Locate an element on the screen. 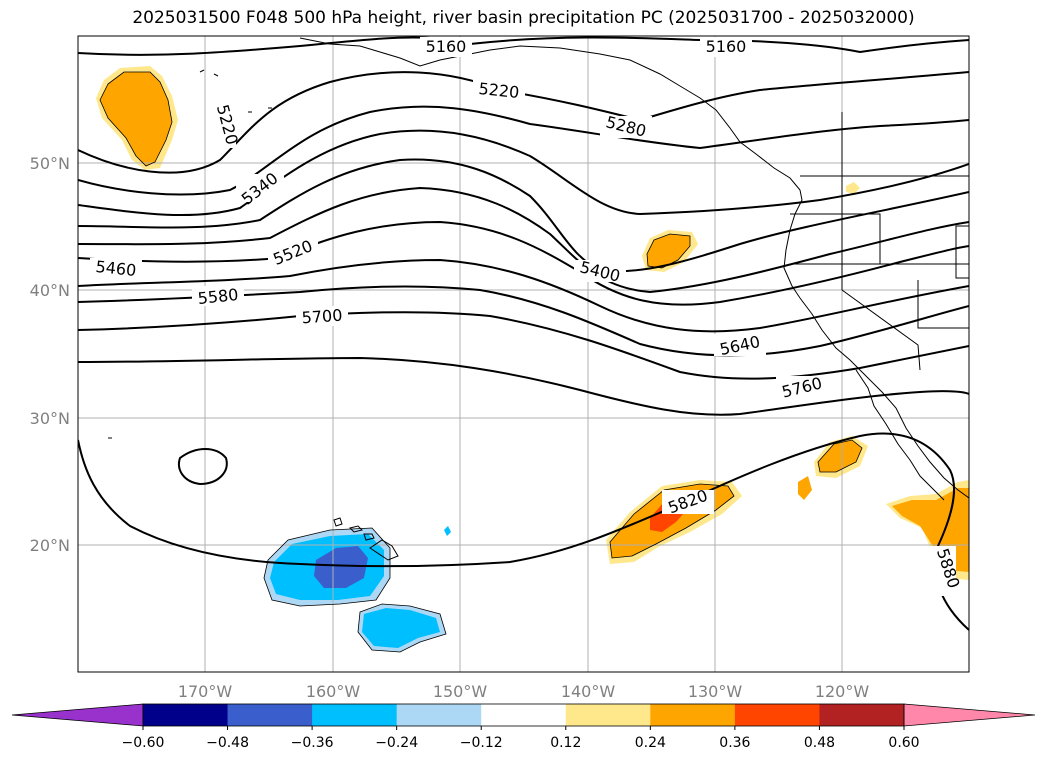  colorbar-extend-low is located at coordinates (77, 715).